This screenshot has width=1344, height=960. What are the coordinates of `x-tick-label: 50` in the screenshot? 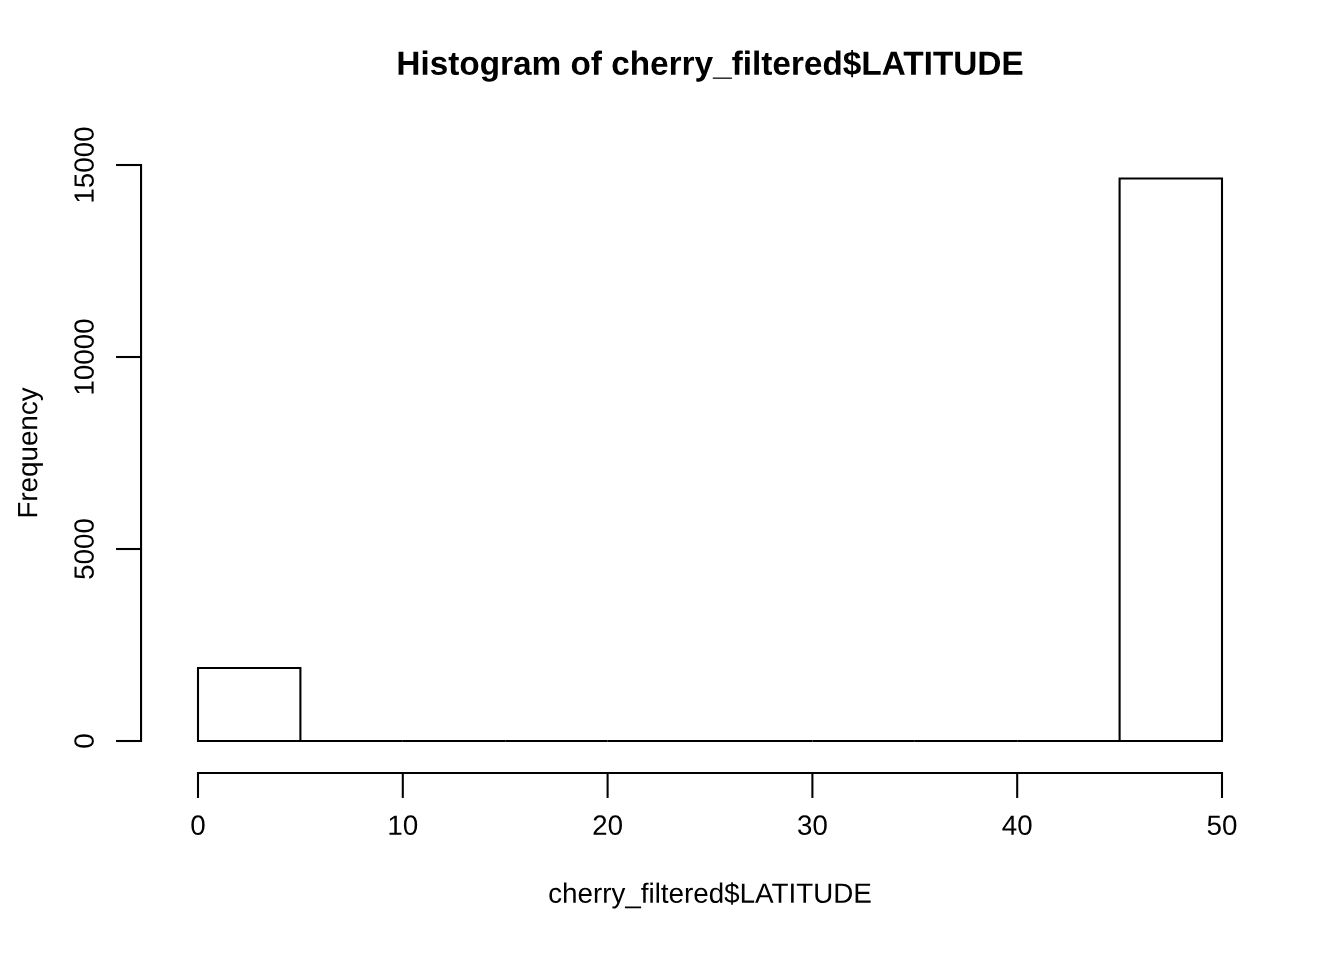 It's located at (1222, 825).